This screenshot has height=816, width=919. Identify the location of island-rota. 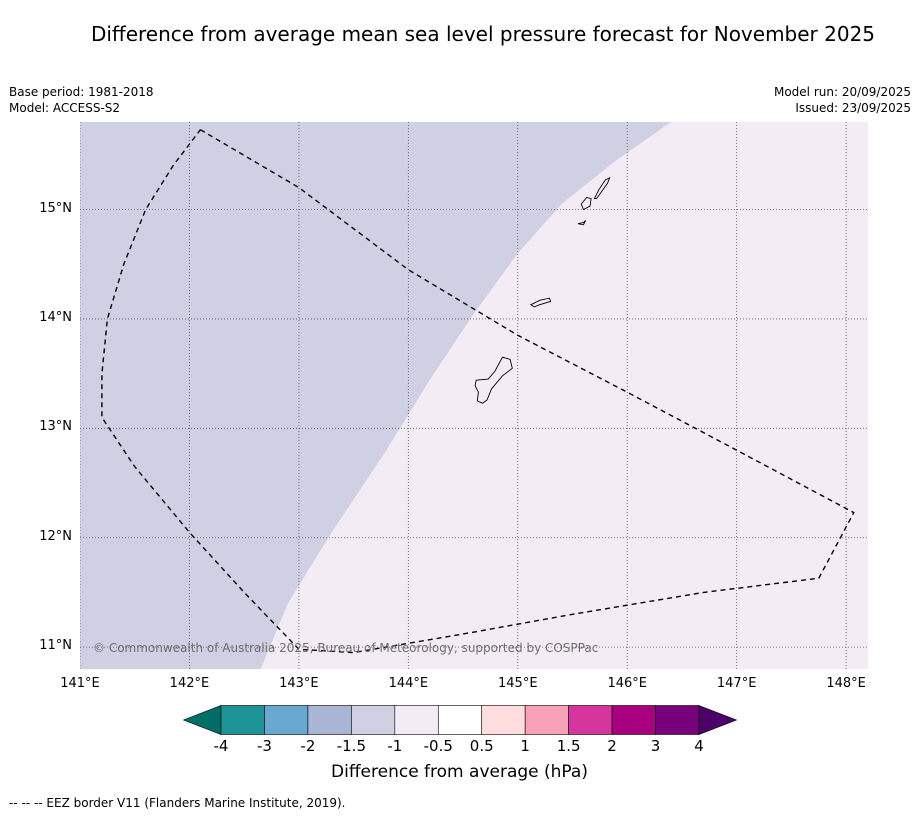
(541, 302).